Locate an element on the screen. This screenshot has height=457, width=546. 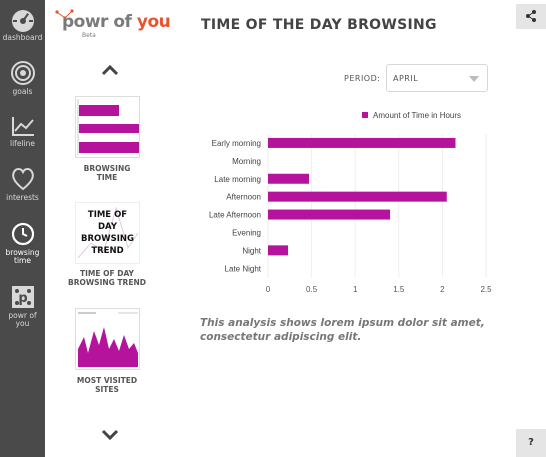
thumbnail-label-most-visited-sites: MOST VISITED SITES is located at coordinates (107, 385).